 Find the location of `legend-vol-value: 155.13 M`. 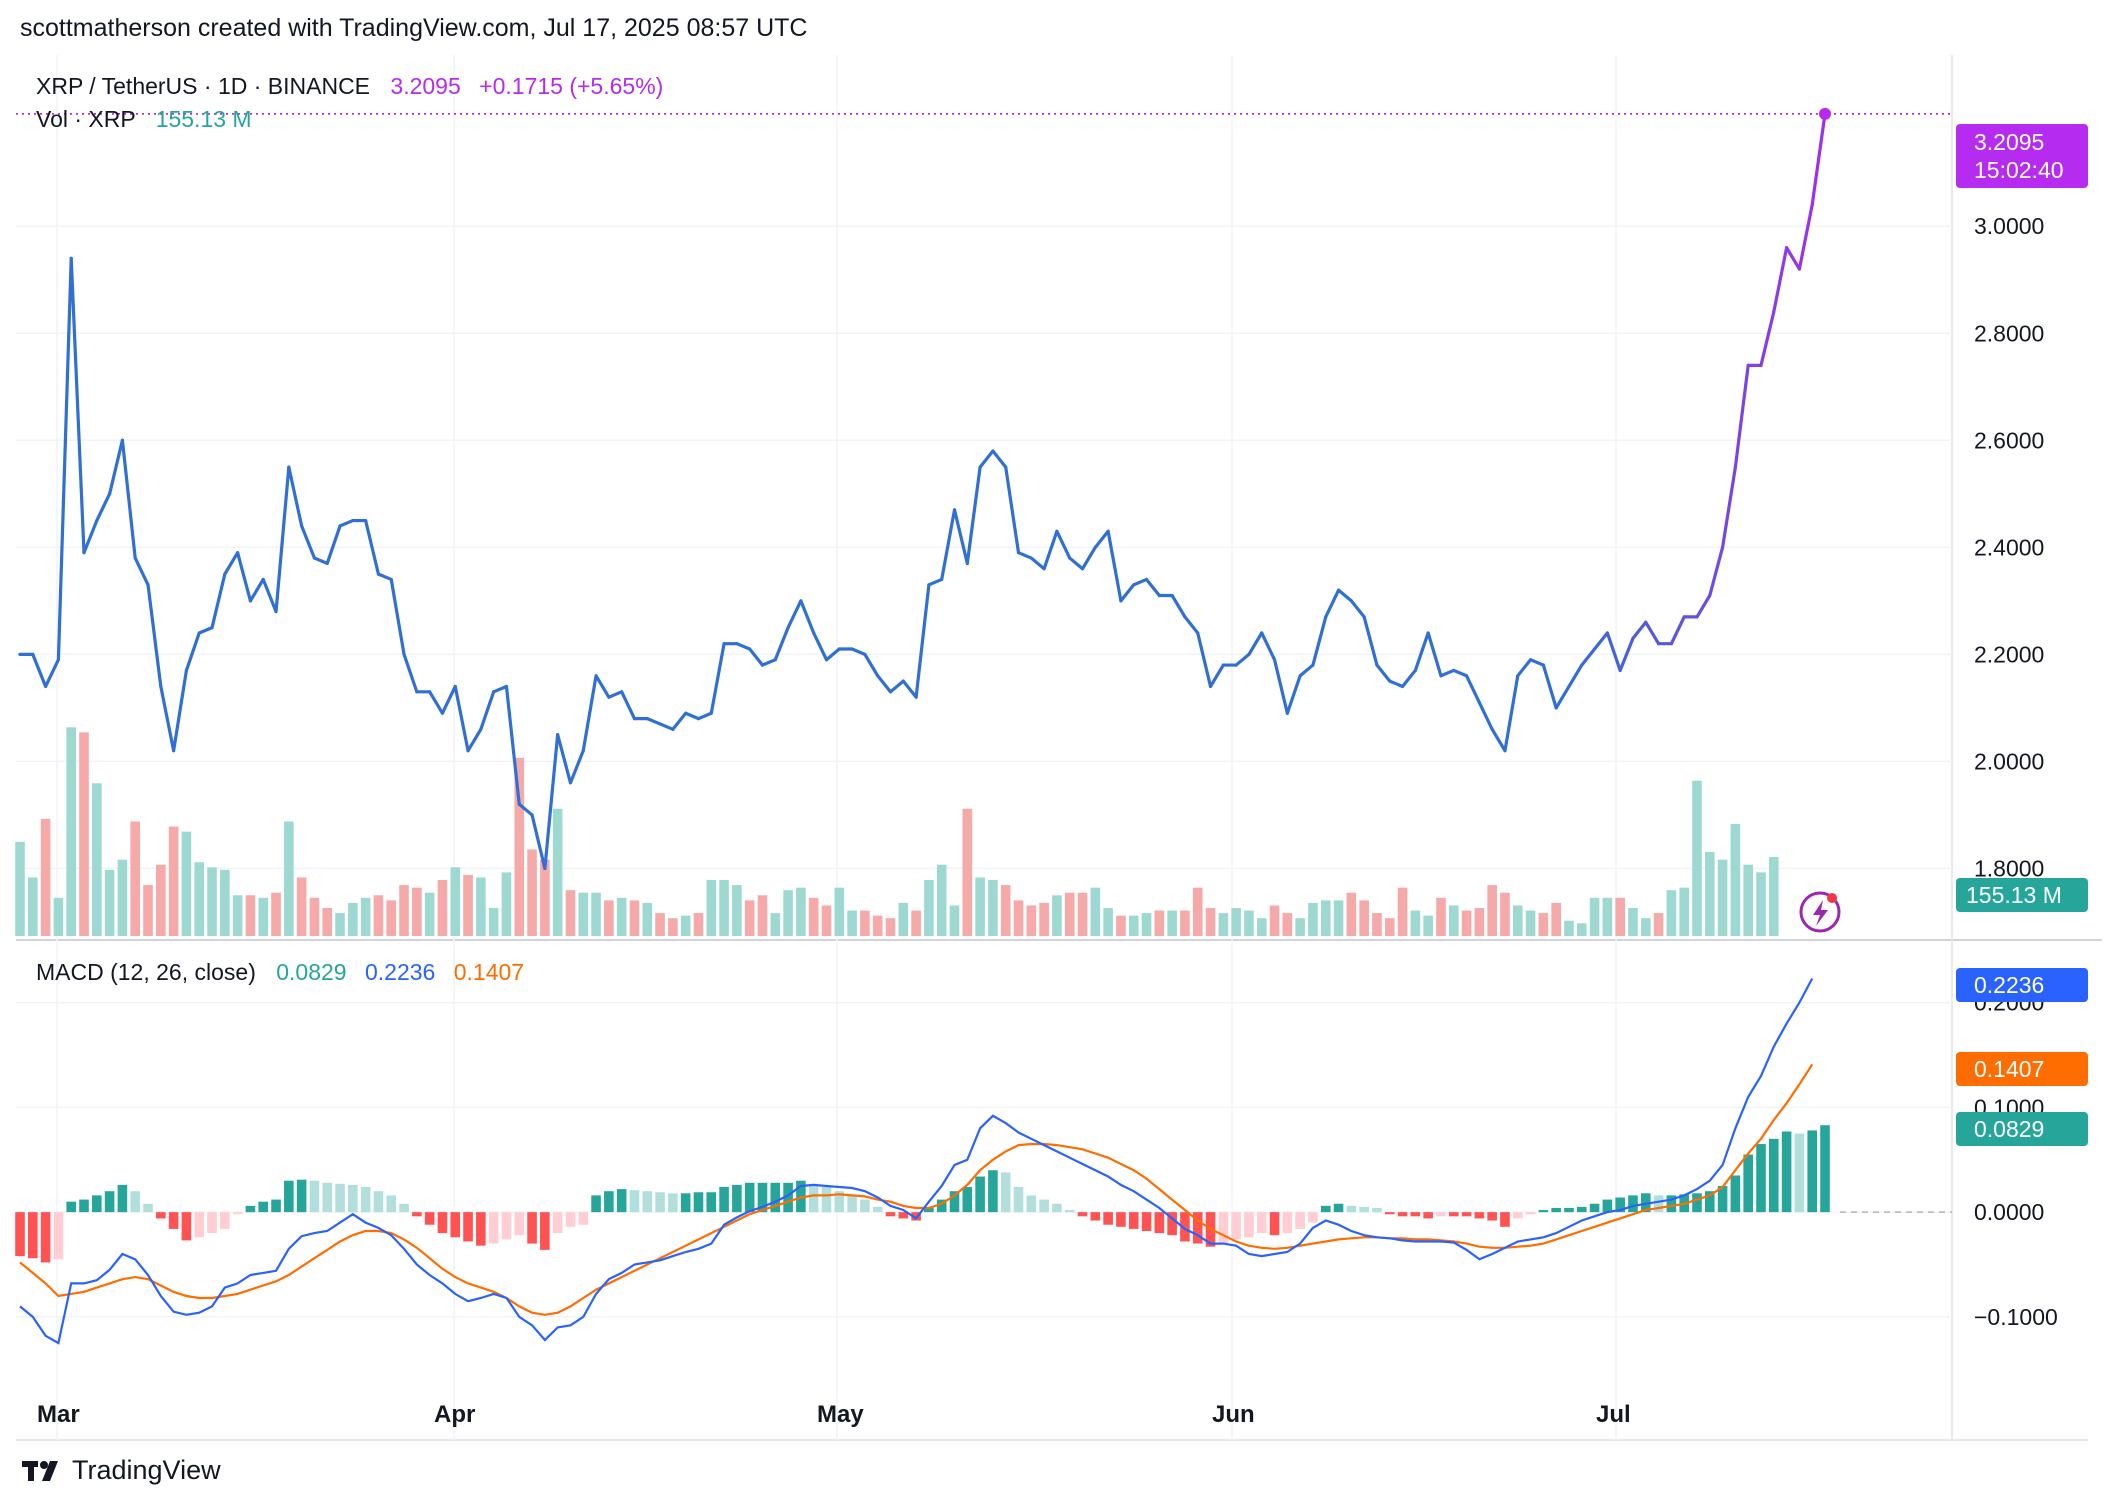

legend-vol-value: 155.13 M is located at coordinates (204, 119).